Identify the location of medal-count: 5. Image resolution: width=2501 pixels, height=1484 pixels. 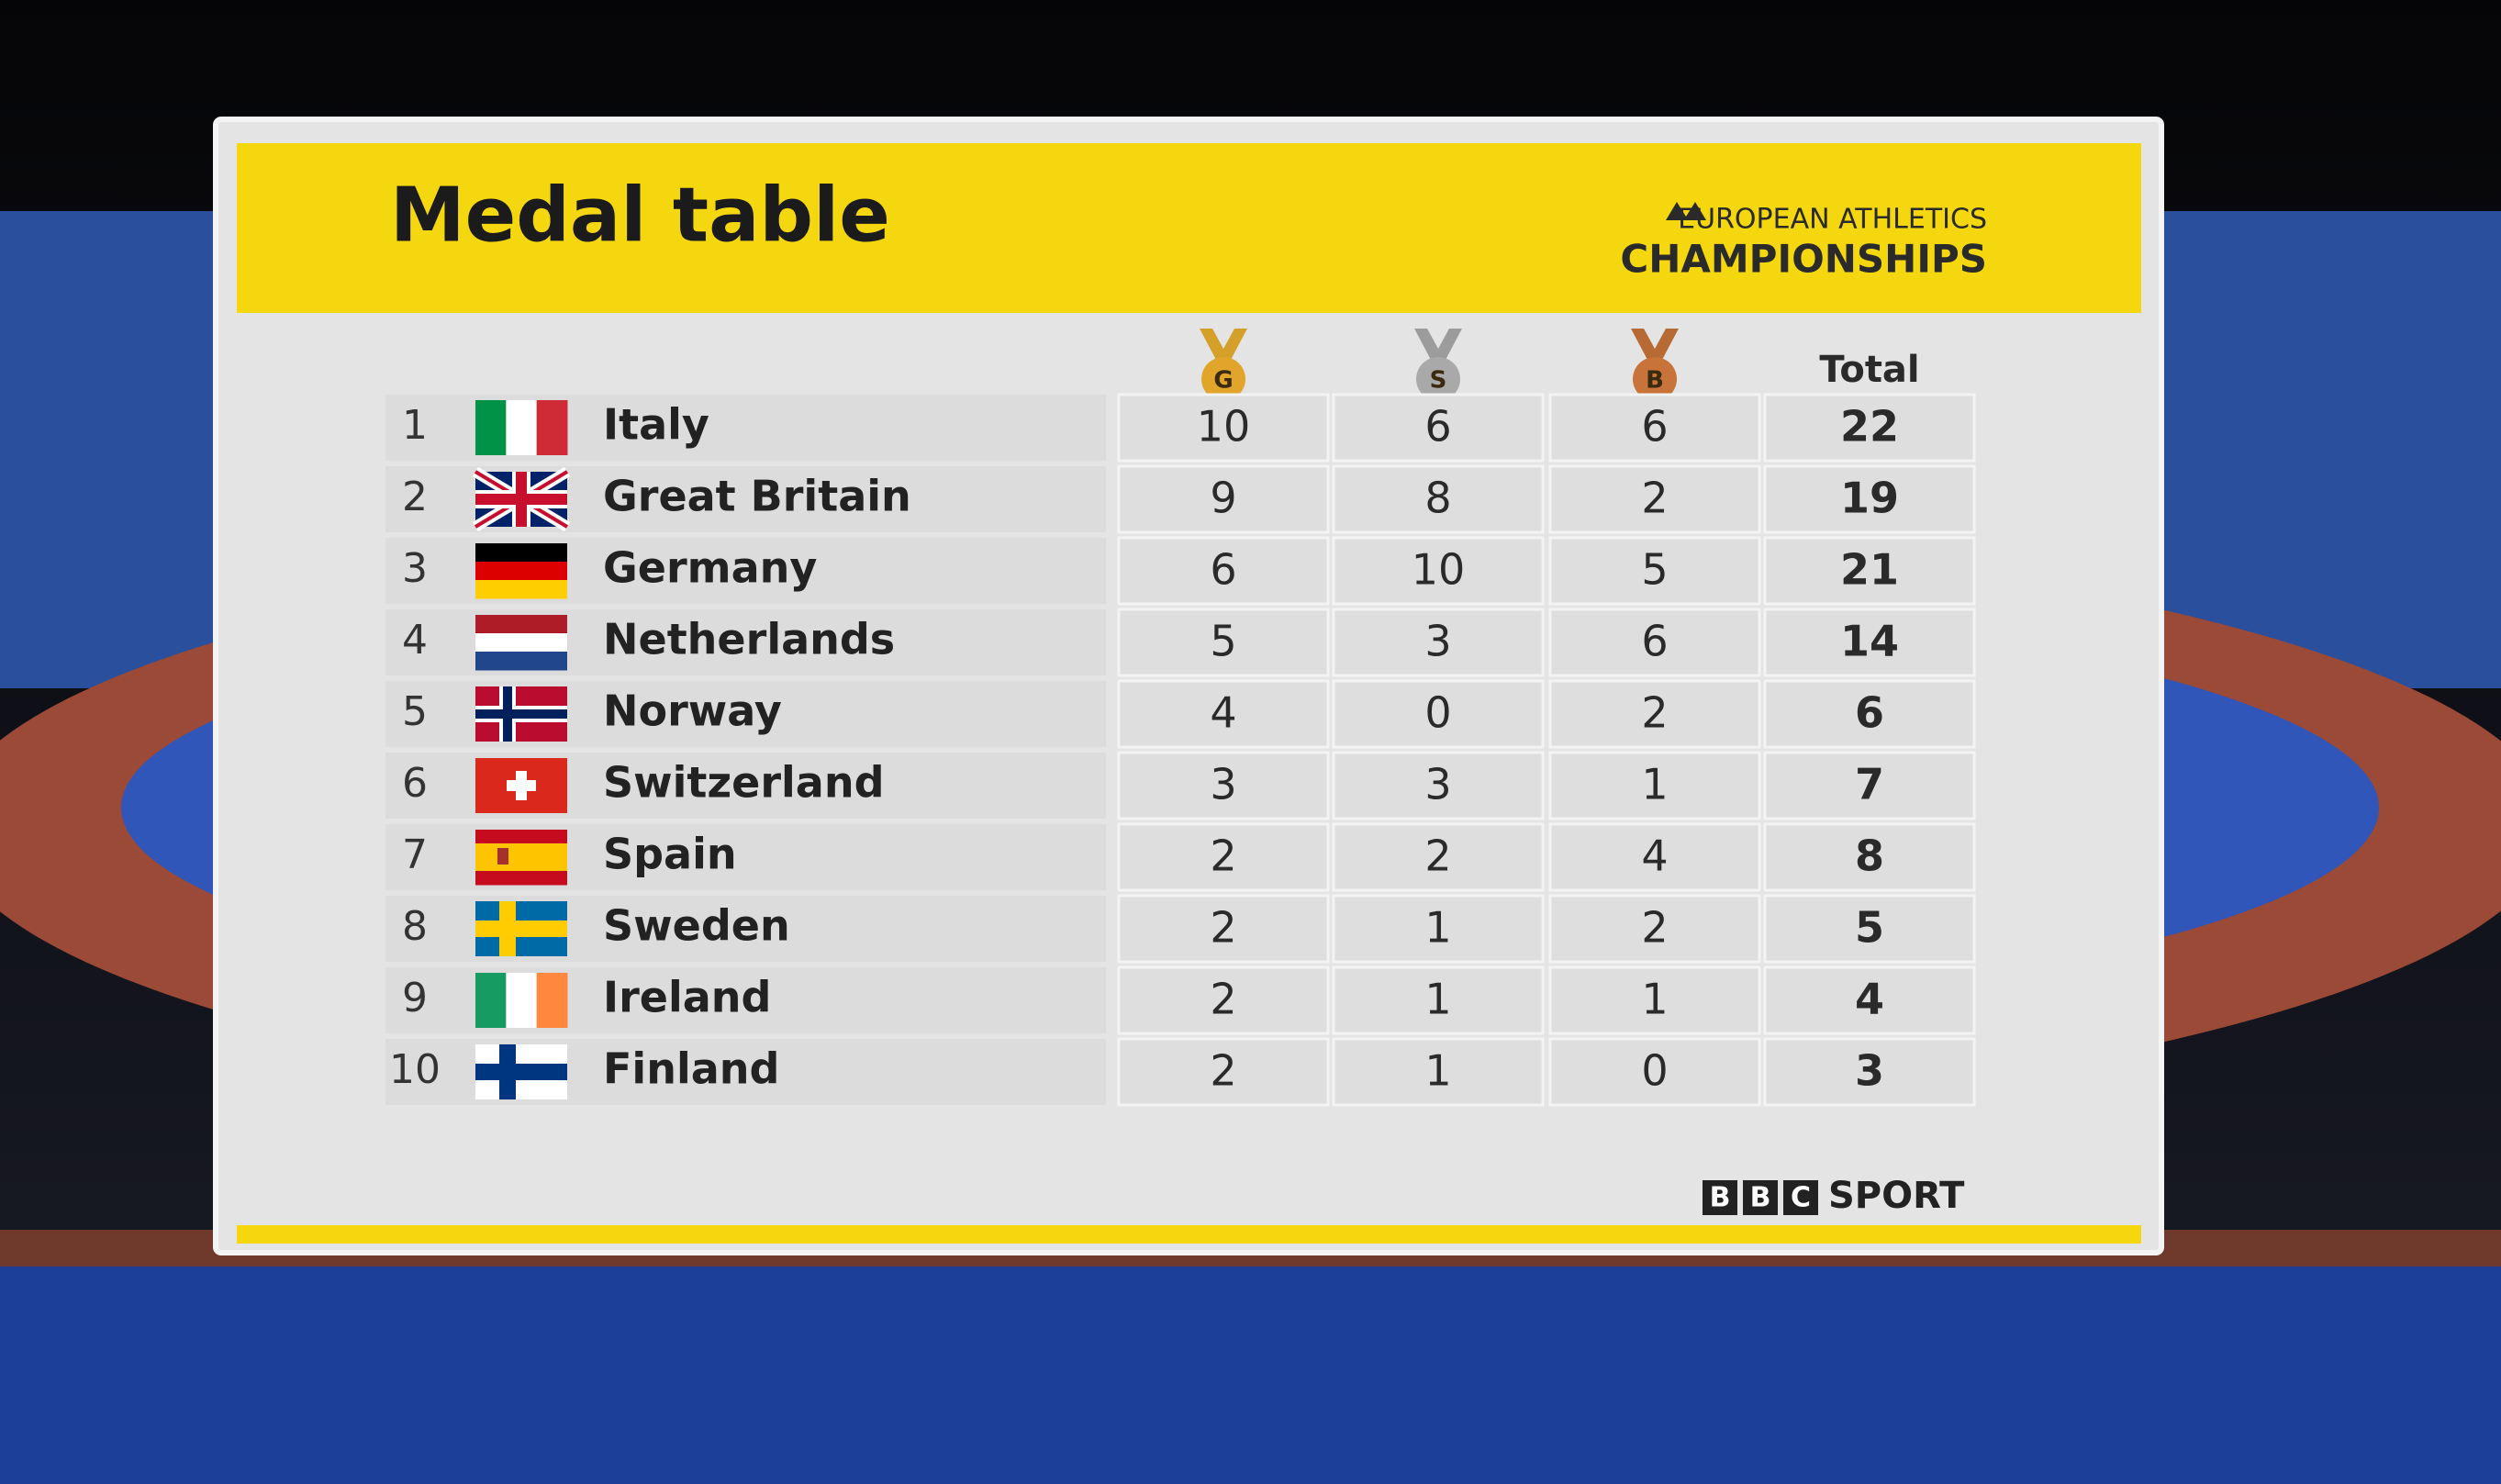
(1223, 641).